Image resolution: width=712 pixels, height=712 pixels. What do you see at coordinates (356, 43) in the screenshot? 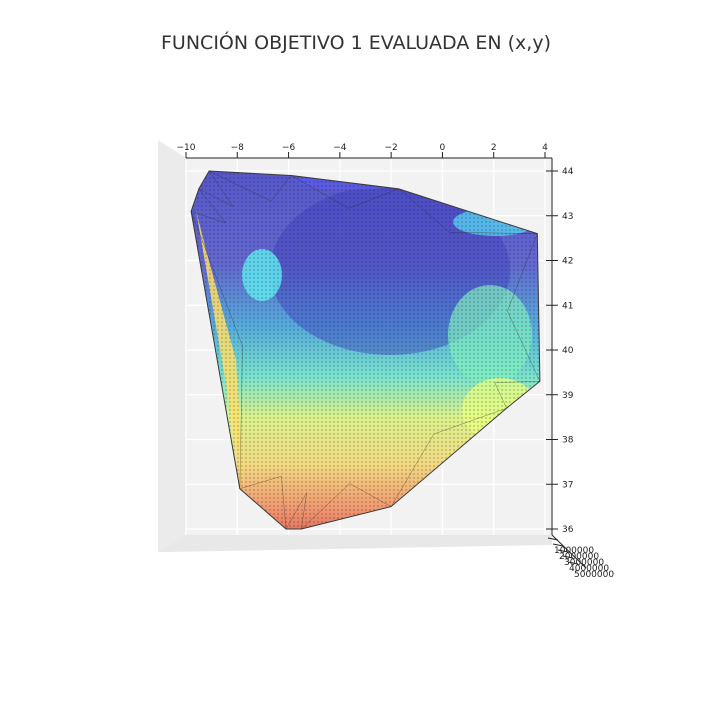
I see `chart-title: FUNCIÓN OBJETIVO 1 EVALUADA EN (x,y)` at bounding box center [356, 43].